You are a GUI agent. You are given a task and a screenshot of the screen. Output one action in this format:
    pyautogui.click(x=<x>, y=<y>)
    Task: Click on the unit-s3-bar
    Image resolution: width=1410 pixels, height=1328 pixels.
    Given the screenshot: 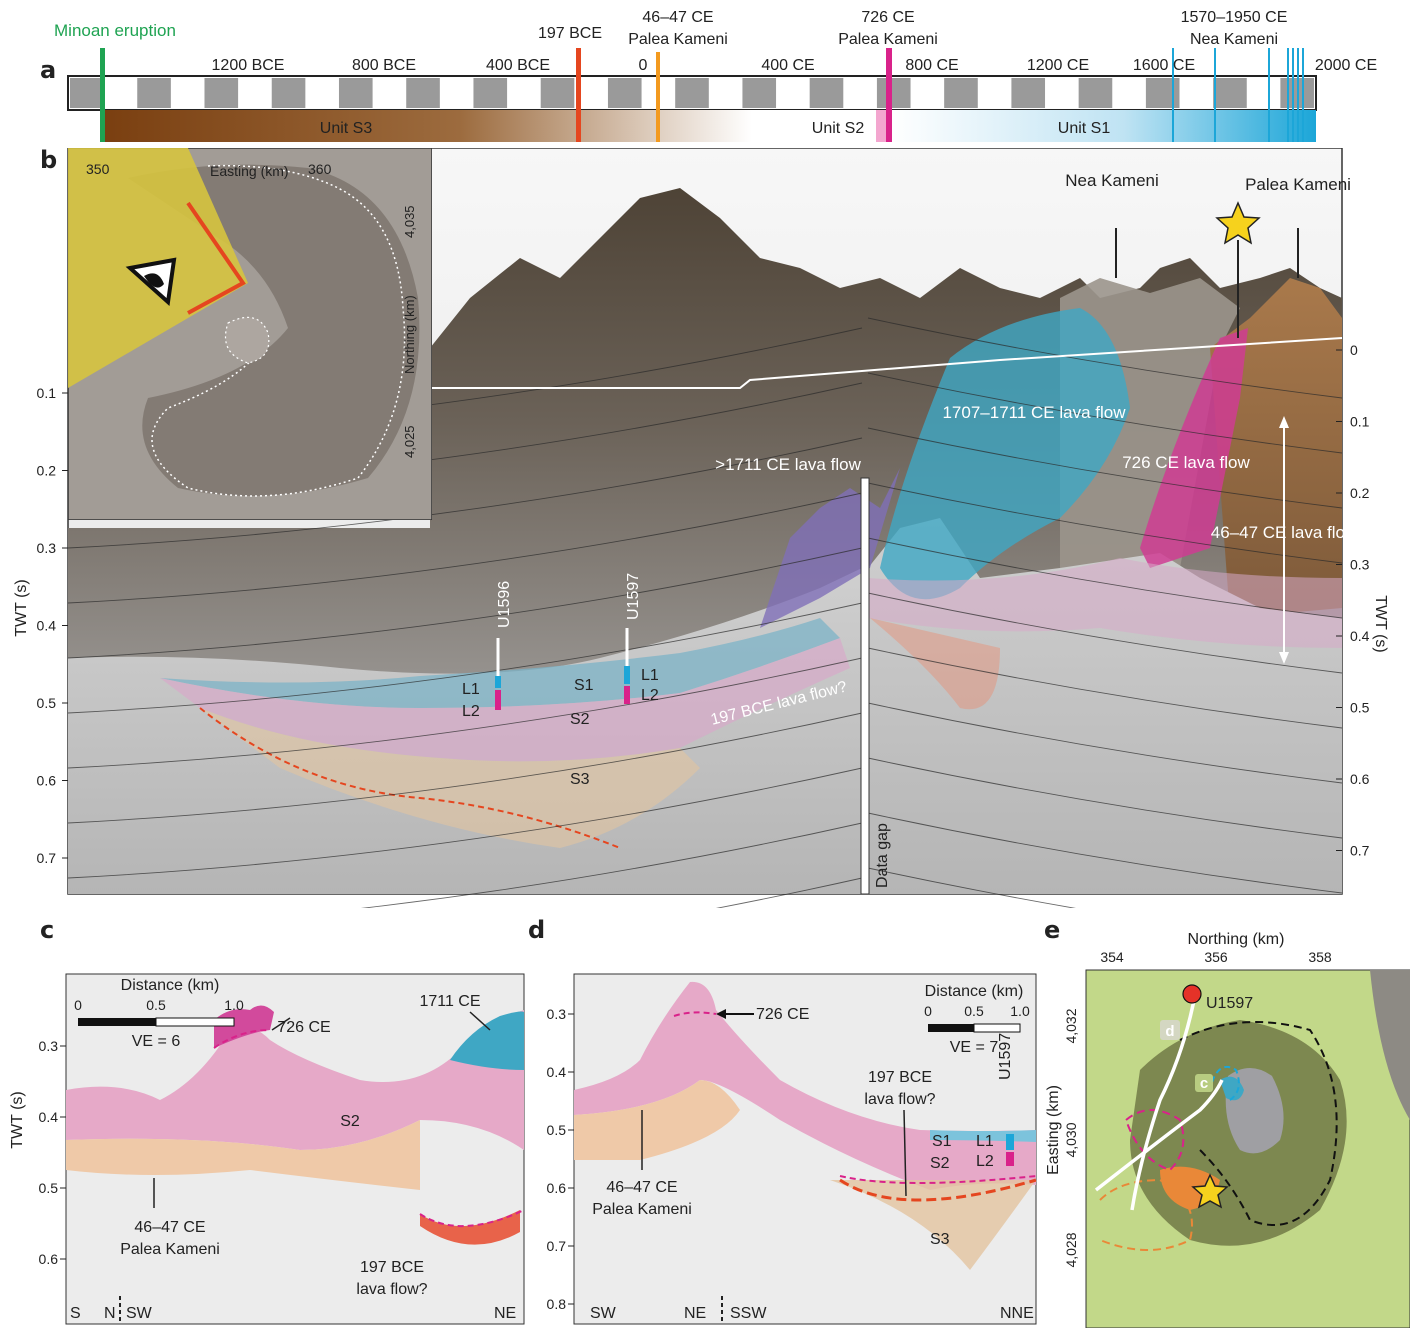 What is the action you would take?
    pyautogui.click(x=427, y=126)
    